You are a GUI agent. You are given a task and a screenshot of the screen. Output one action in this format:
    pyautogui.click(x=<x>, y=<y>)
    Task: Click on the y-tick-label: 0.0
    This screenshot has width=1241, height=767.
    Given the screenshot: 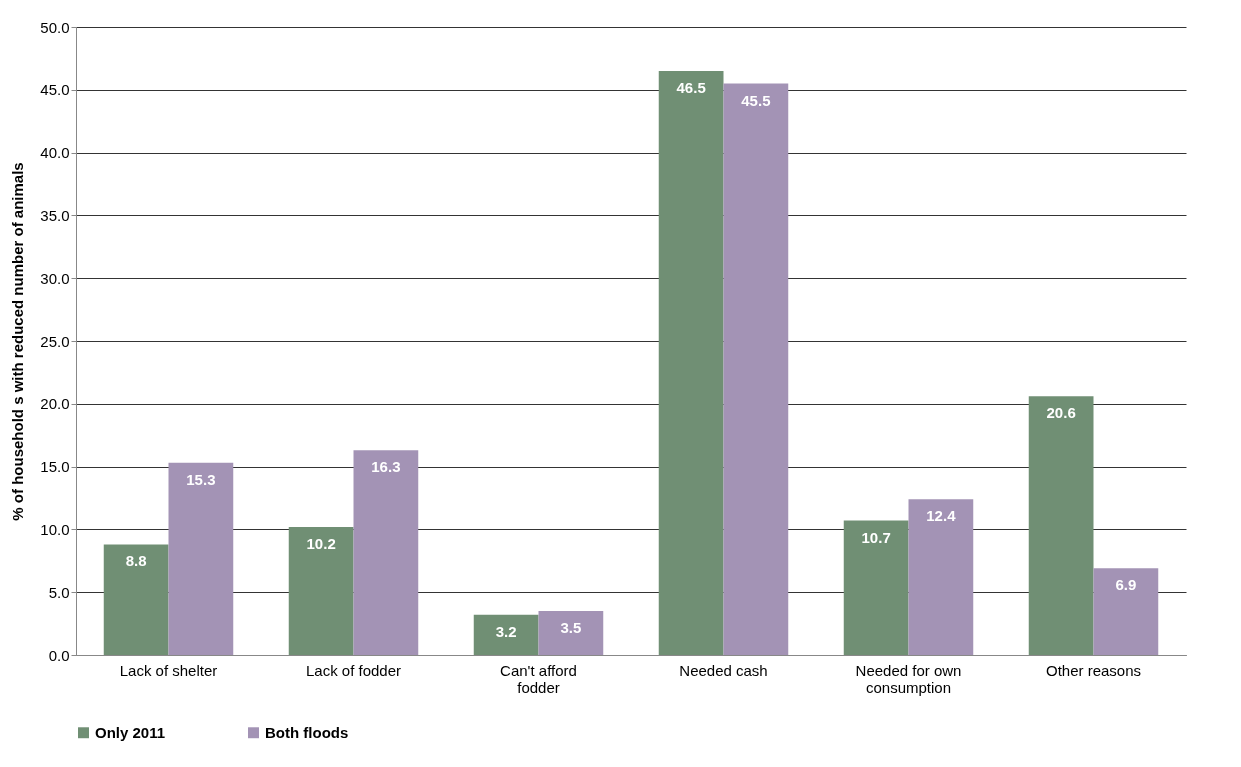 What is the action you would take?
    pyautogui.click(x=59, y=655)
    